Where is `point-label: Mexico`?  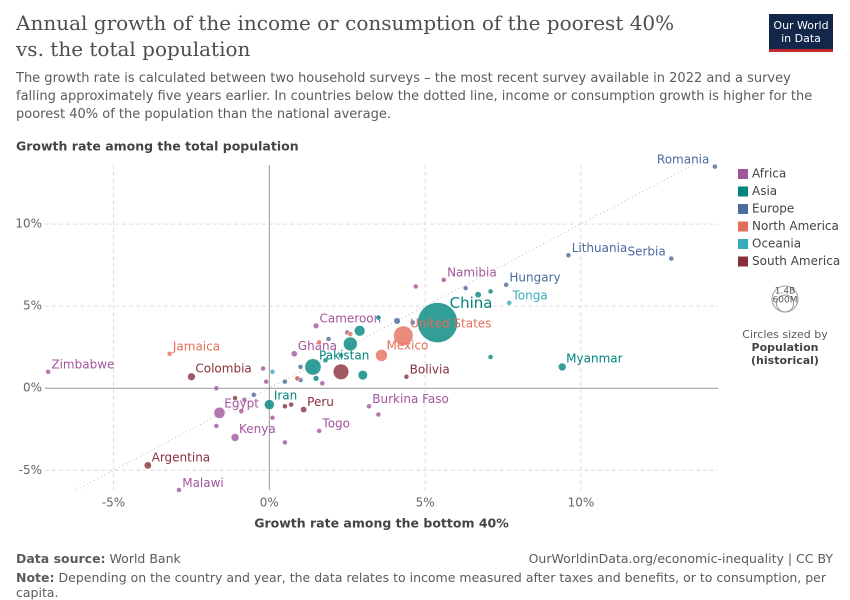 point-label: Mexico is located at coordinates (408, 346).